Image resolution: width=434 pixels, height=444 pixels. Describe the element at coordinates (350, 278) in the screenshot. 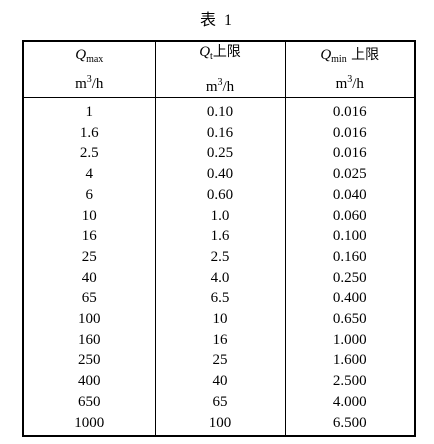

I see `cell-qmin: 0.250` at that location.